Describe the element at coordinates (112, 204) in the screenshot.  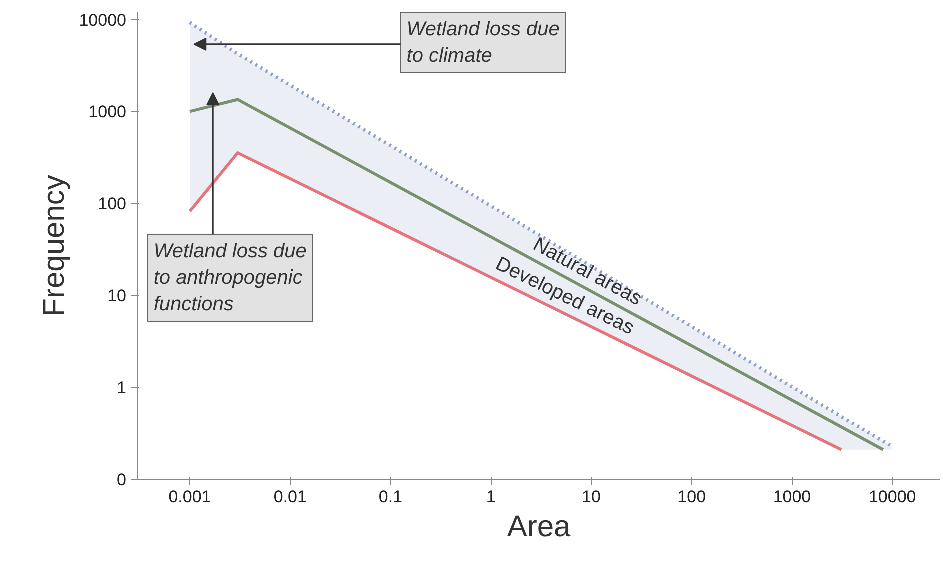
I see `y-tick-label: 100` at that location.